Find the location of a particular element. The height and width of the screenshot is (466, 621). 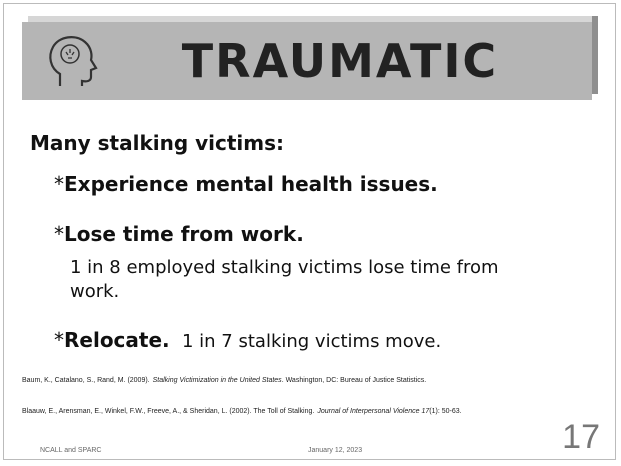

ref-text: (1): 50-63. is located at coordinates (445, 411).